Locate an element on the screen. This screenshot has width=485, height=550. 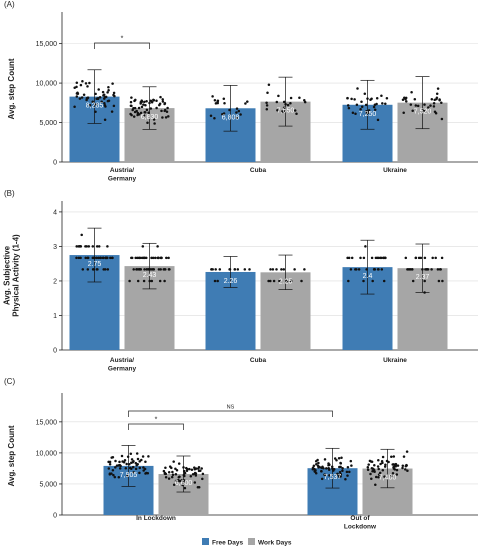
significance-label: NS is located at coordinates (231, 408).